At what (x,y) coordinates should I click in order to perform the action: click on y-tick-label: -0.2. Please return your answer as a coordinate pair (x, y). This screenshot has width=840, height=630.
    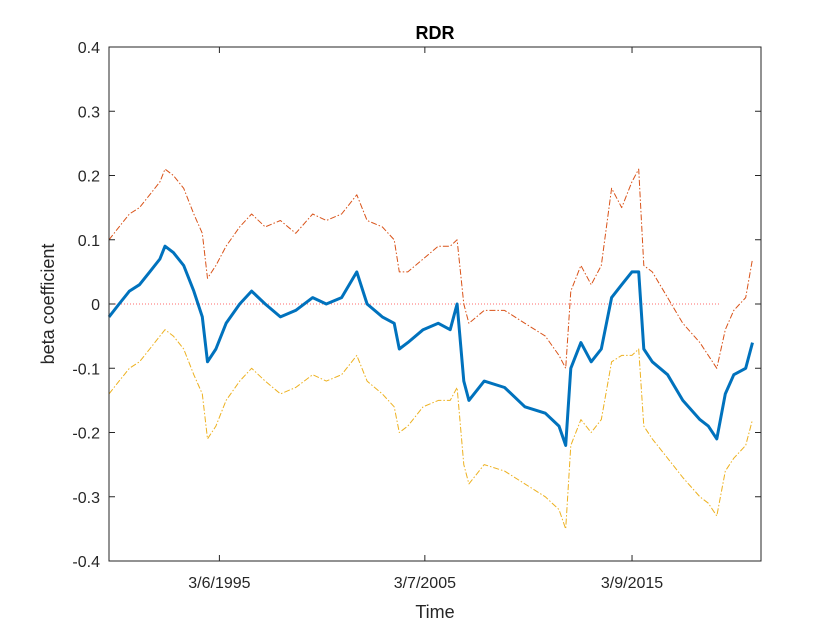
    Looking at the image, I should click on (86, 434).